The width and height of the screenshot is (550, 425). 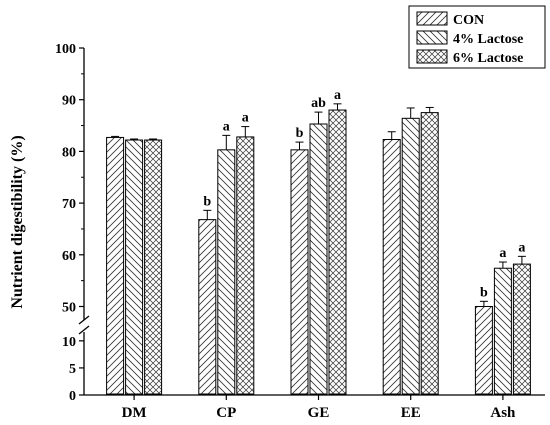 I want to click on y-tick-label: 70, so click(x=69, y=204).